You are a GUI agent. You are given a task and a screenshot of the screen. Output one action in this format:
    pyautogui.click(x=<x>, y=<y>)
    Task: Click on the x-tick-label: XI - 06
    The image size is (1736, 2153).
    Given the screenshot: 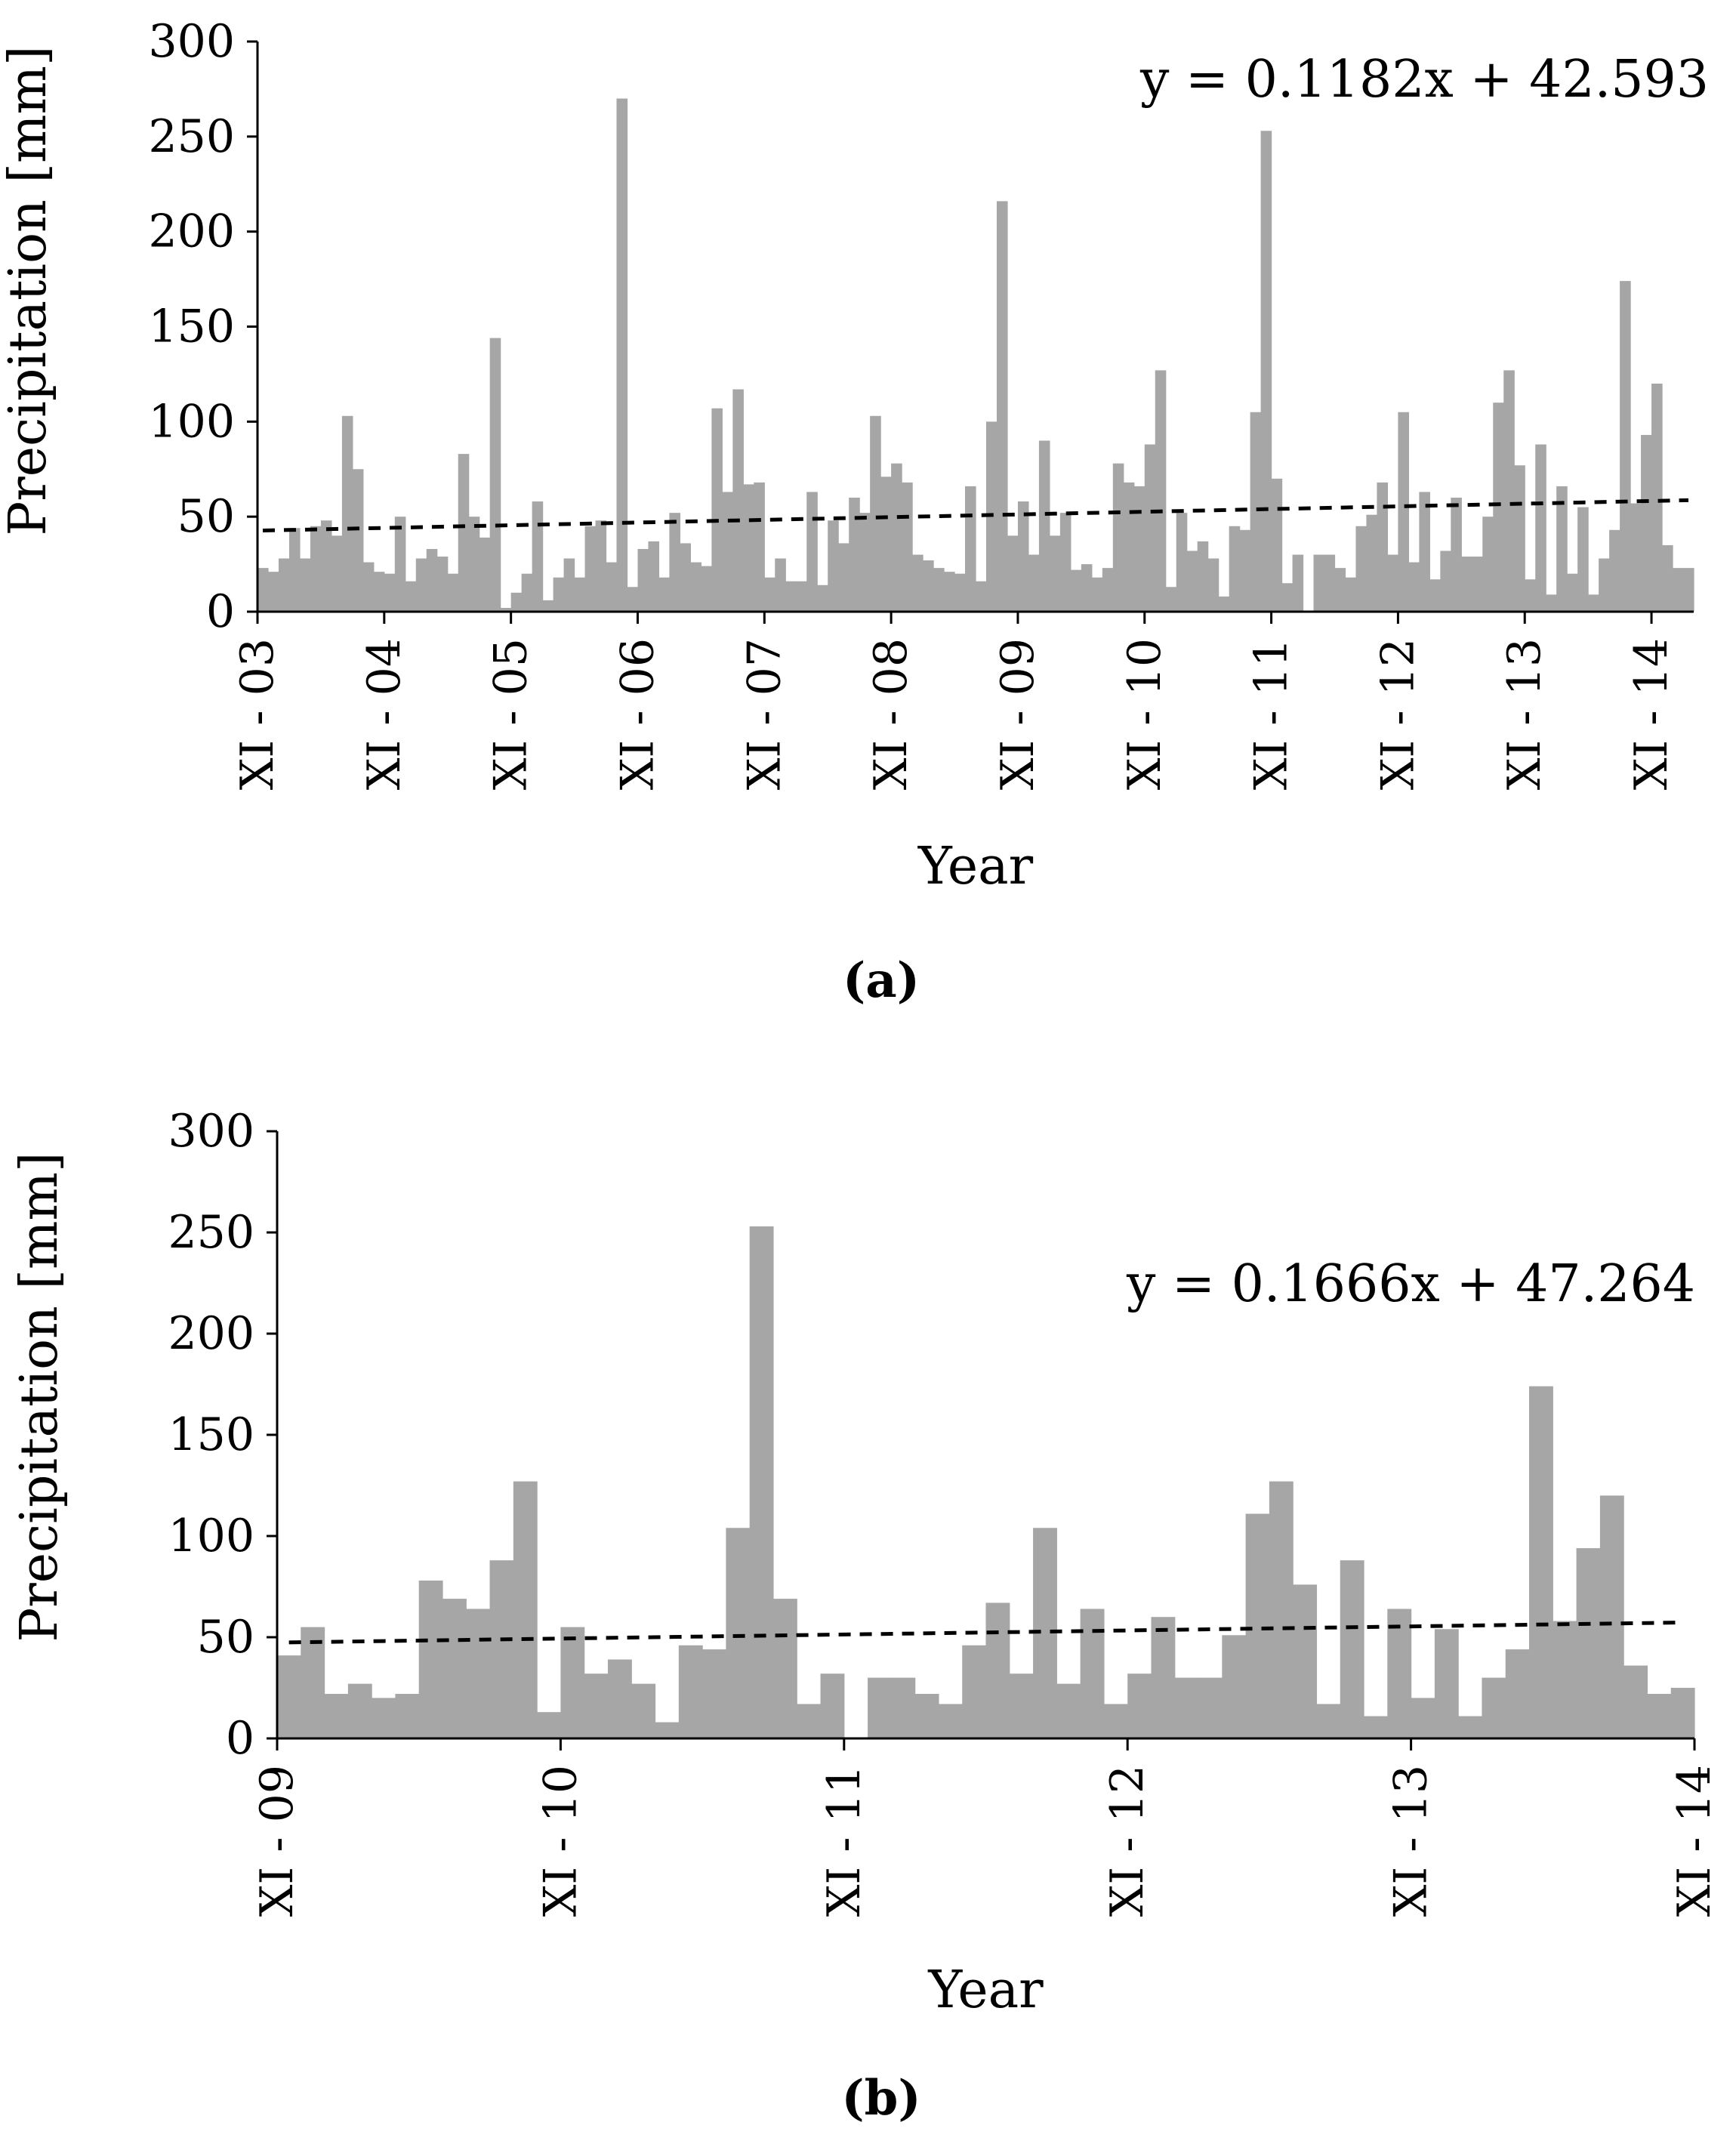 What is the action you would take?
    pyautogui.click(x=638, y=714)
    